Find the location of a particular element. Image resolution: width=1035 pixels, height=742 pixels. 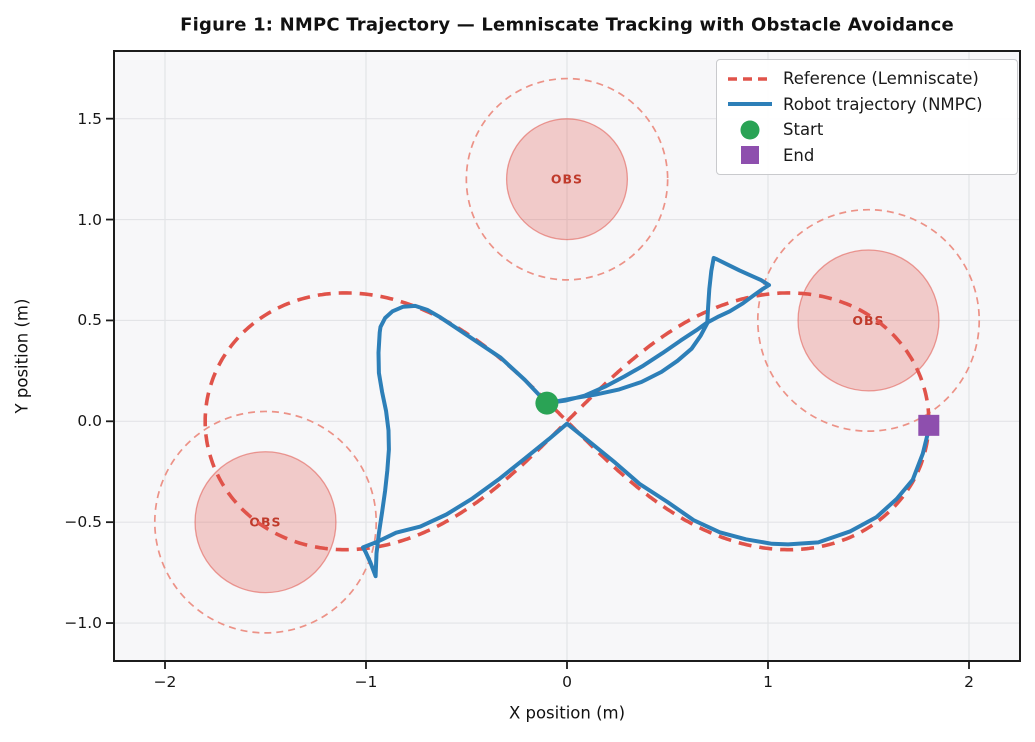

start-marker is located at coordinates (547, 403).